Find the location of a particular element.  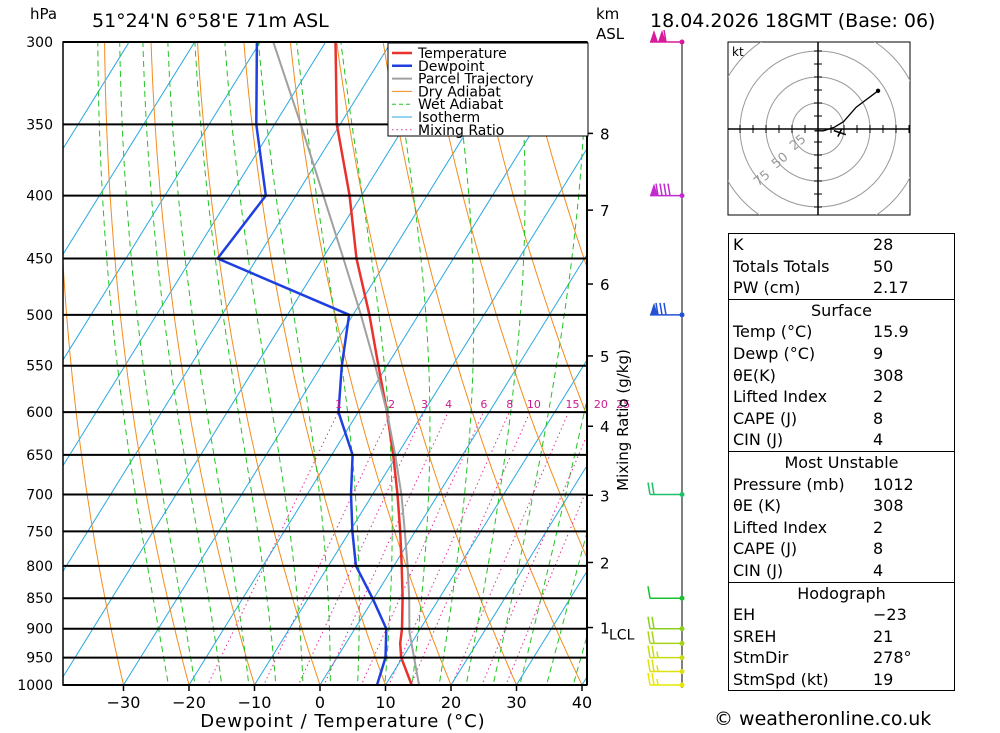

surface-value: 8 is located at coordinates (878, 418).